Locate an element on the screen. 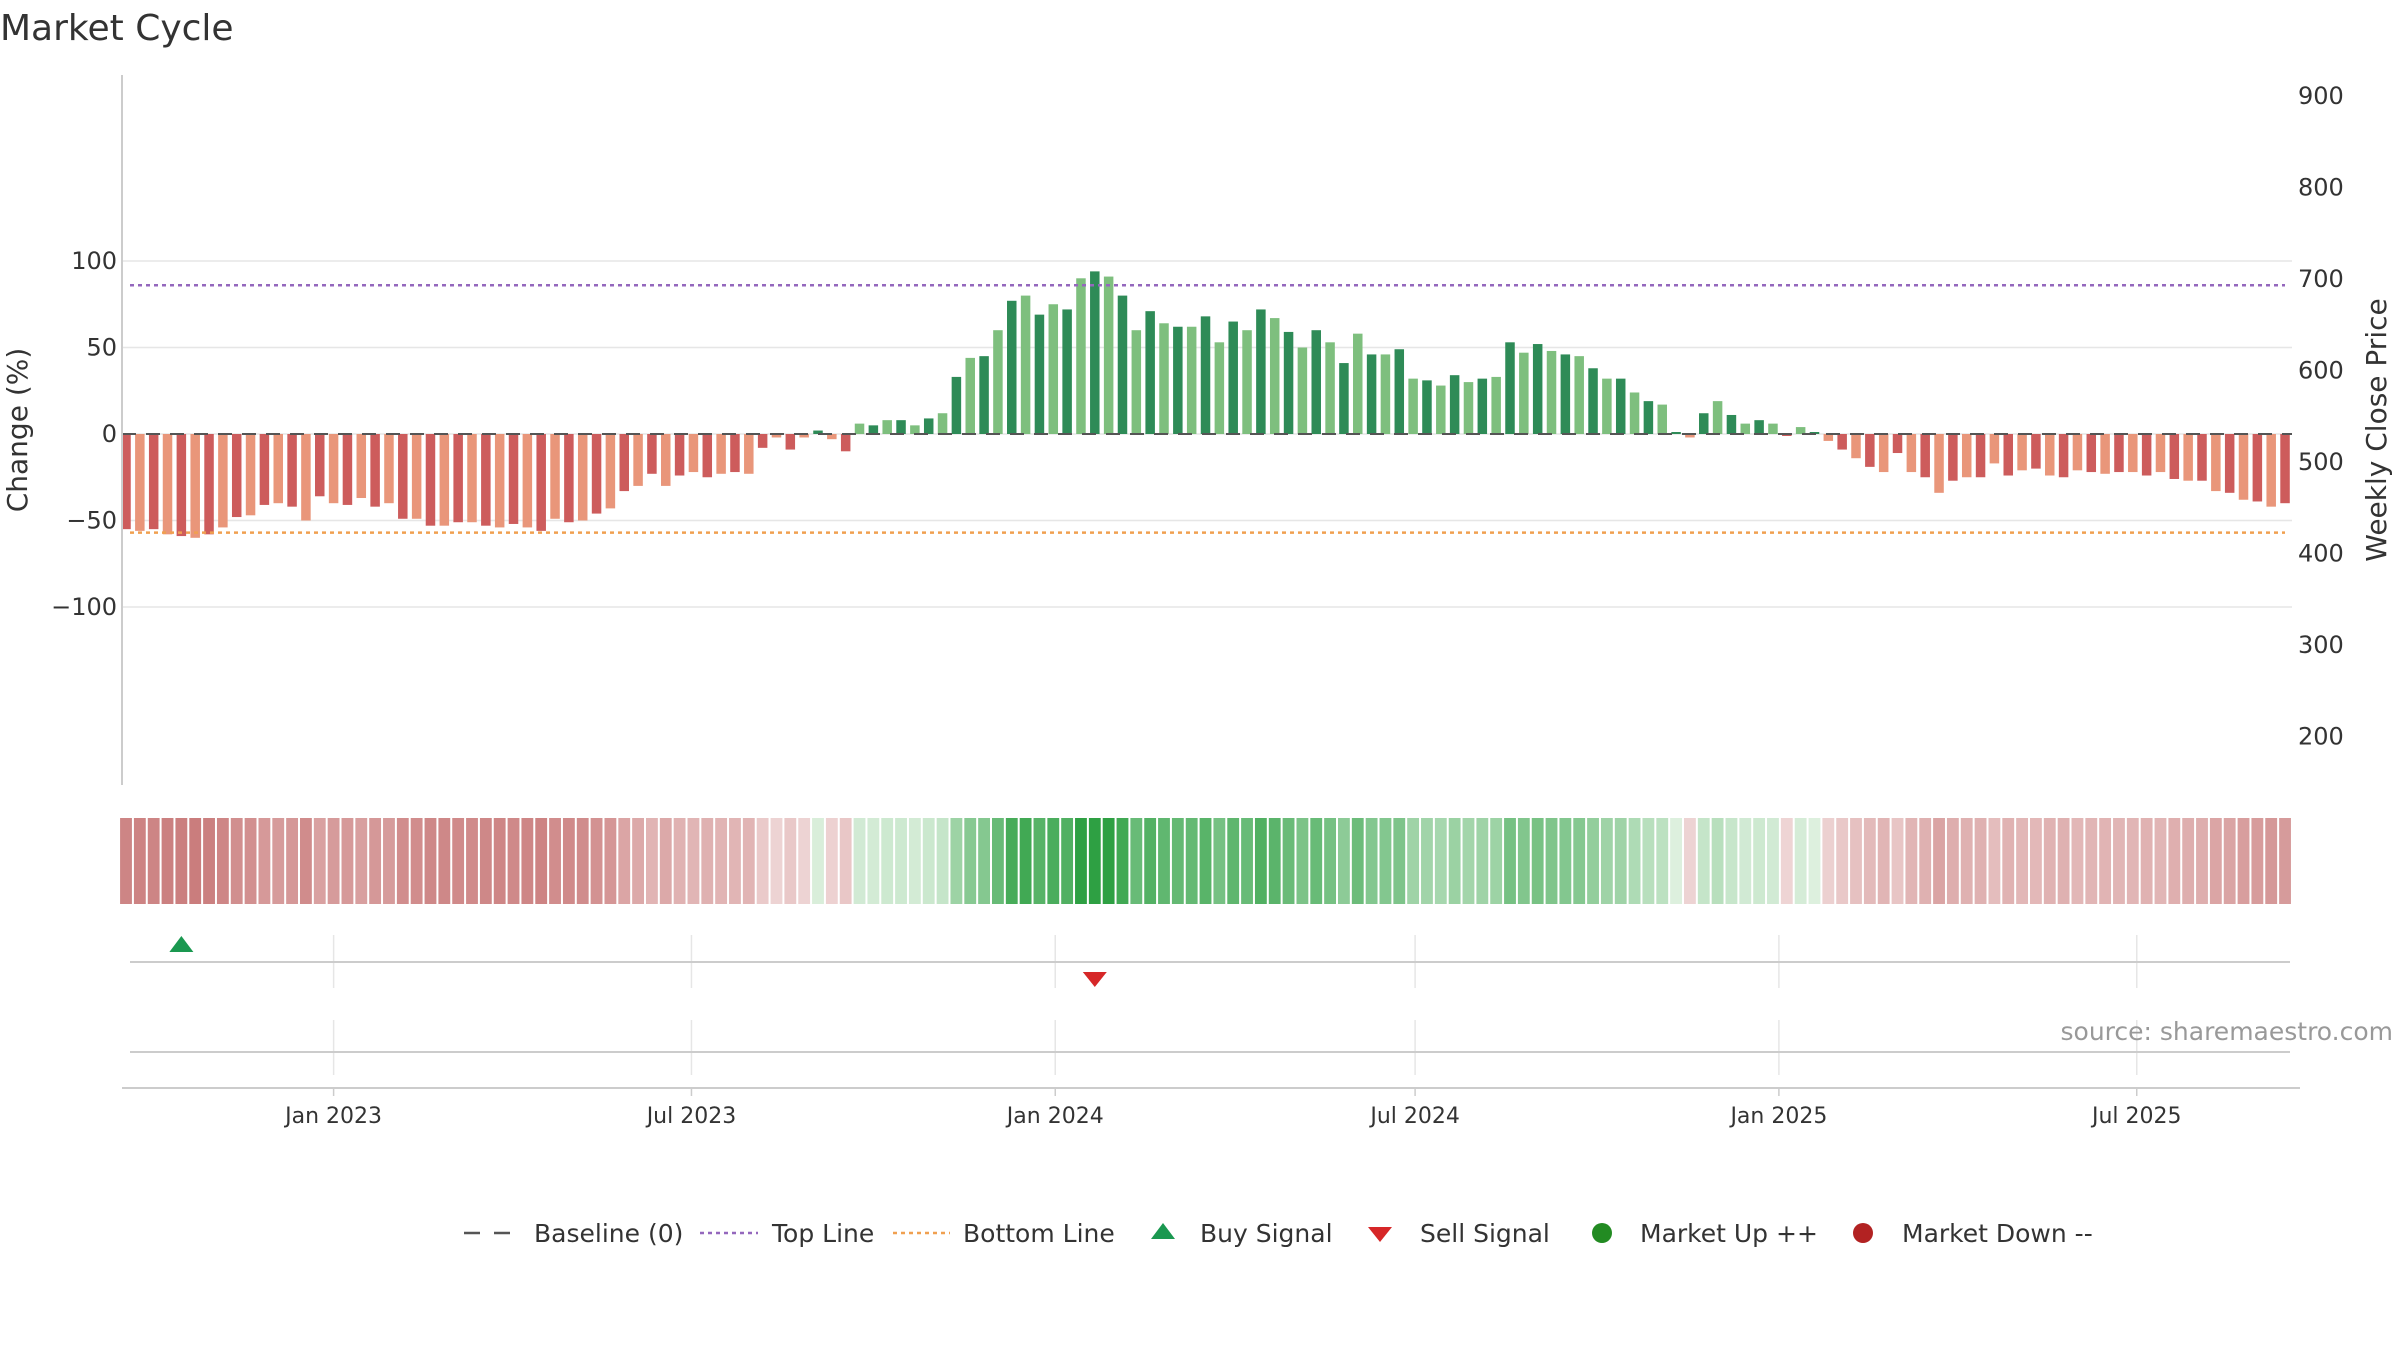 This screenshot has width=2400, height=1350. x-tick-label: Jan 2023 is located at coordinates (332, 1116).